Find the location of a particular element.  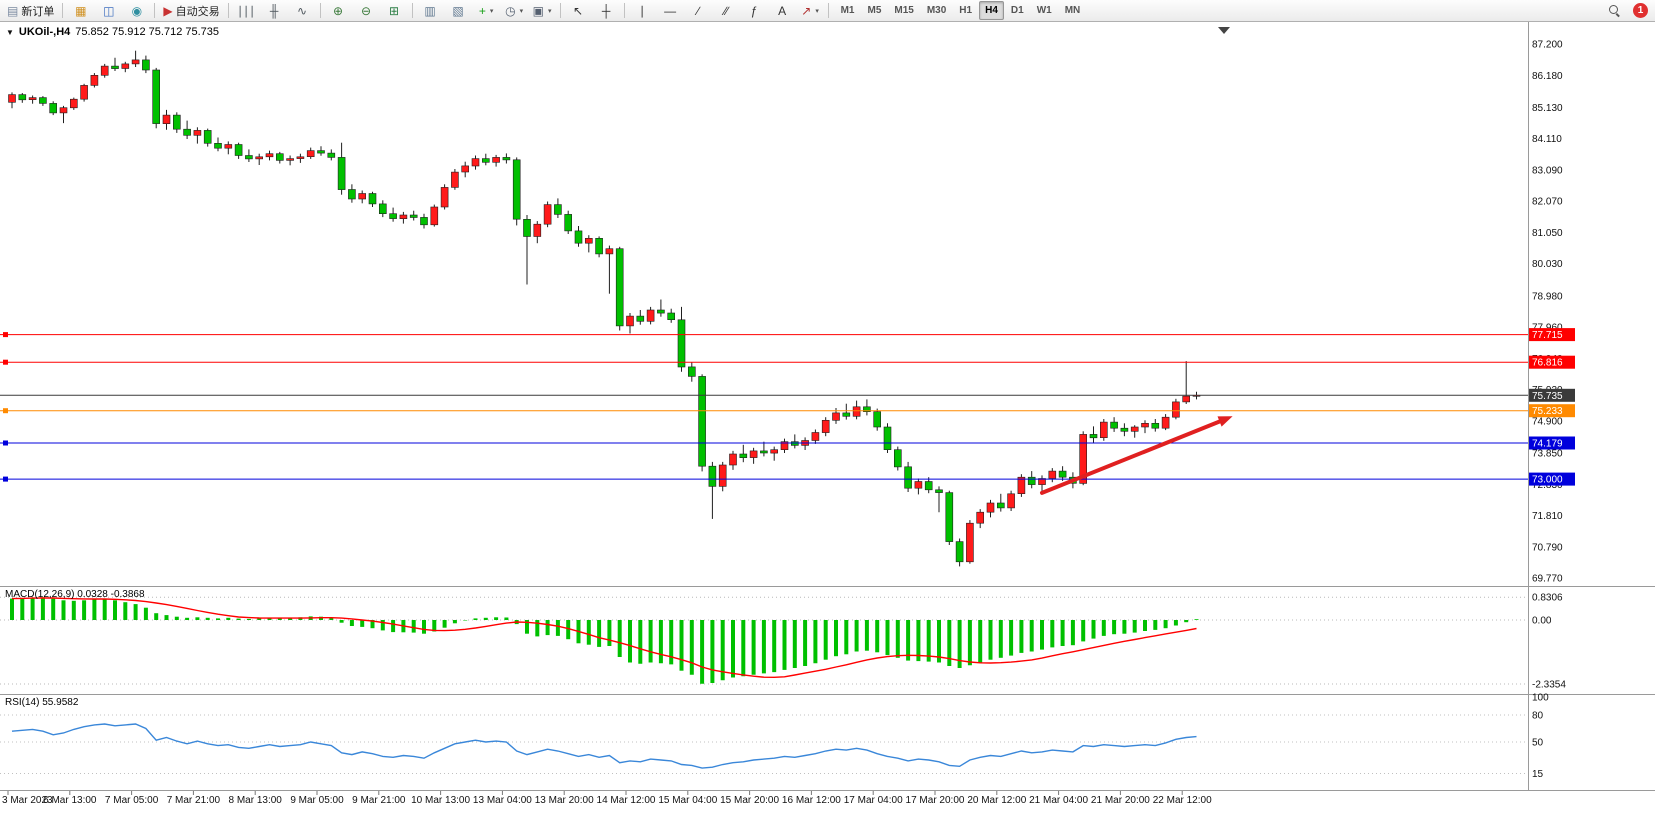

timeframe-button-m30: M30 is located at coordinates (936, 10).